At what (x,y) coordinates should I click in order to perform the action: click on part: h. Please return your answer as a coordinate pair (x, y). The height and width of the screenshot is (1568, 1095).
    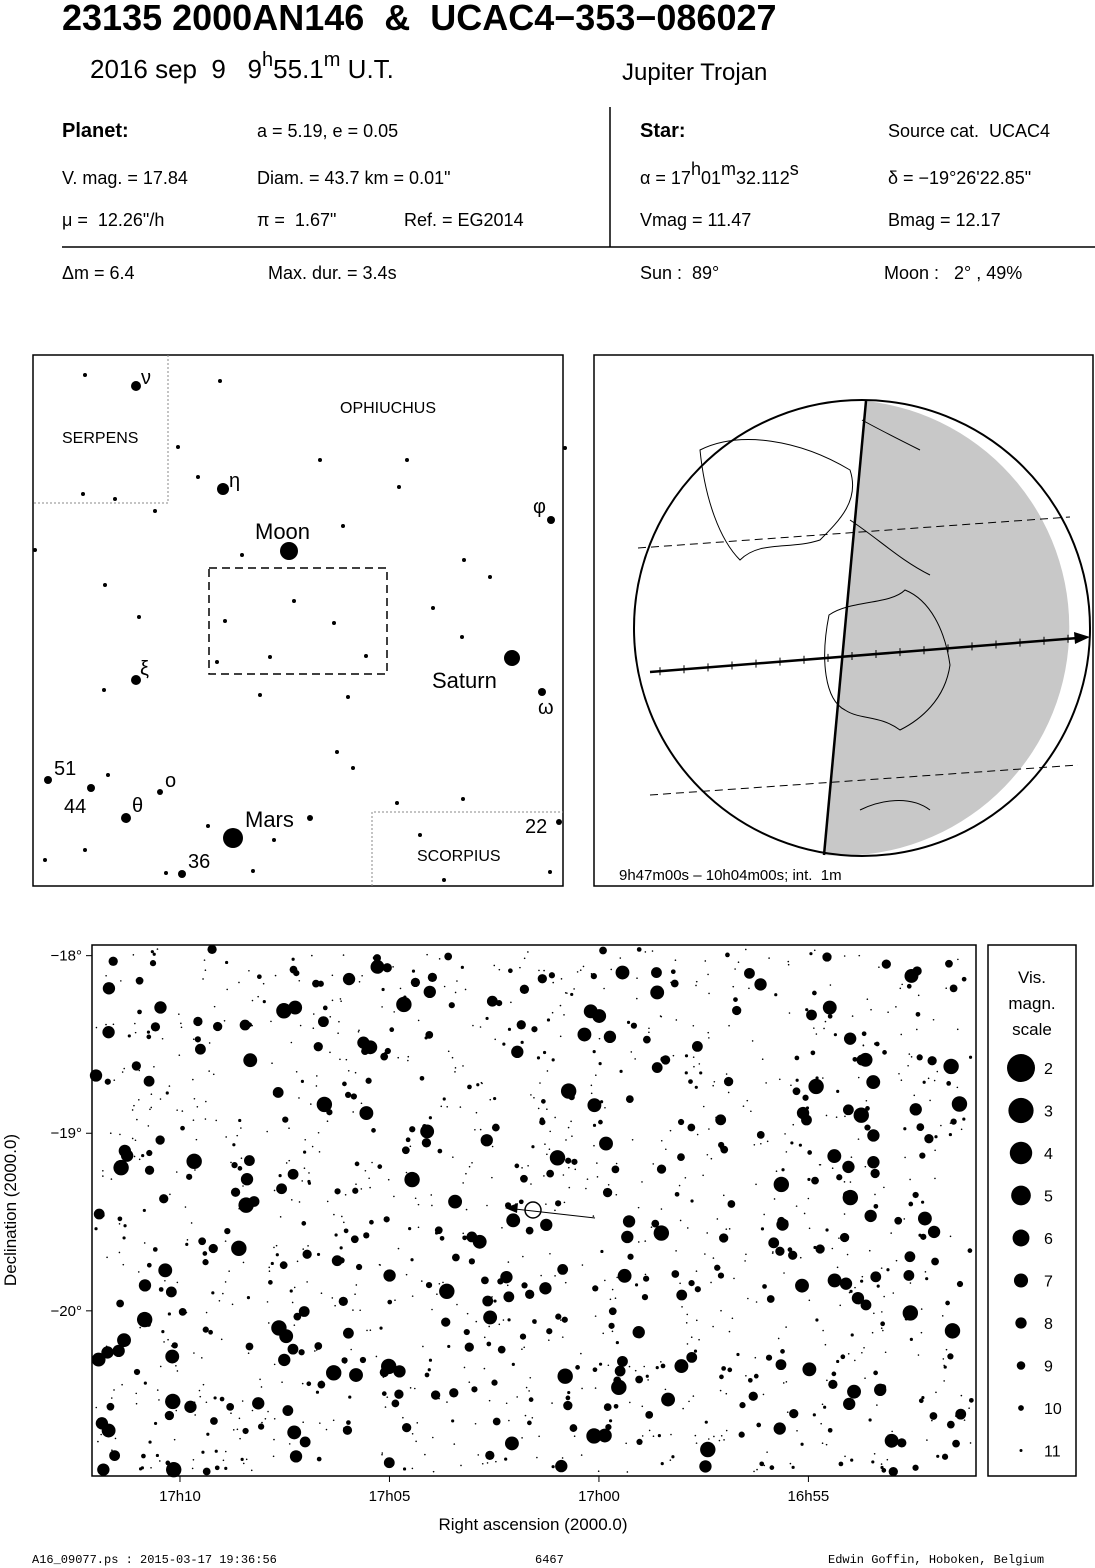
    Looking at the image, I should click on (696, 169).